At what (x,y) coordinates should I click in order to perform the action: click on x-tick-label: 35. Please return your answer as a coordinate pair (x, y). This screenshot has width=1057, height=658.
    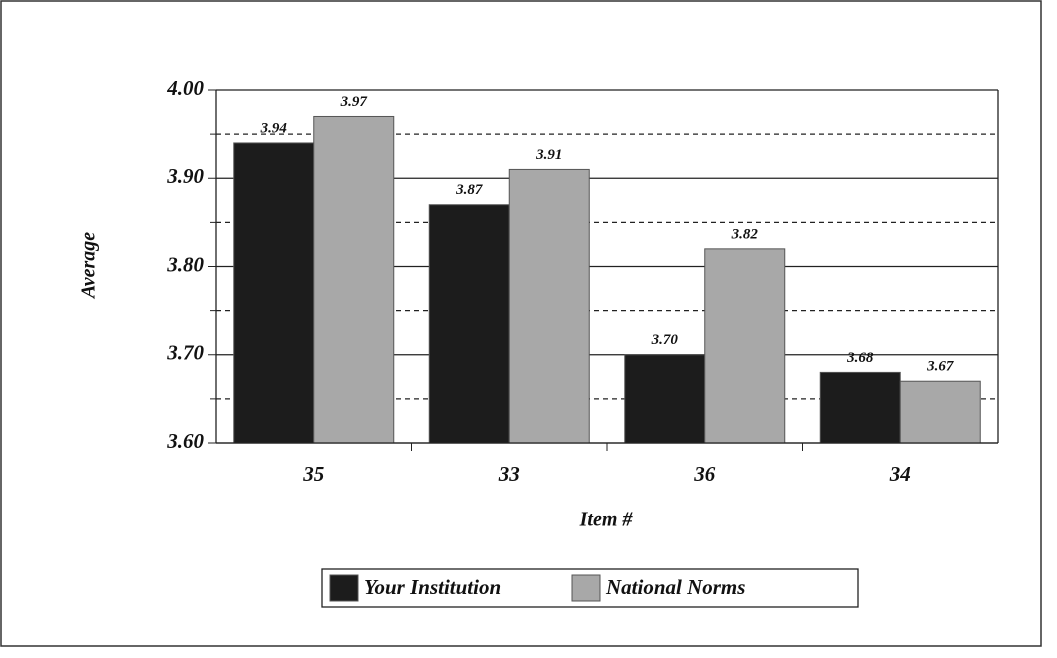
    Looking at the image, I should click on (313, 474).